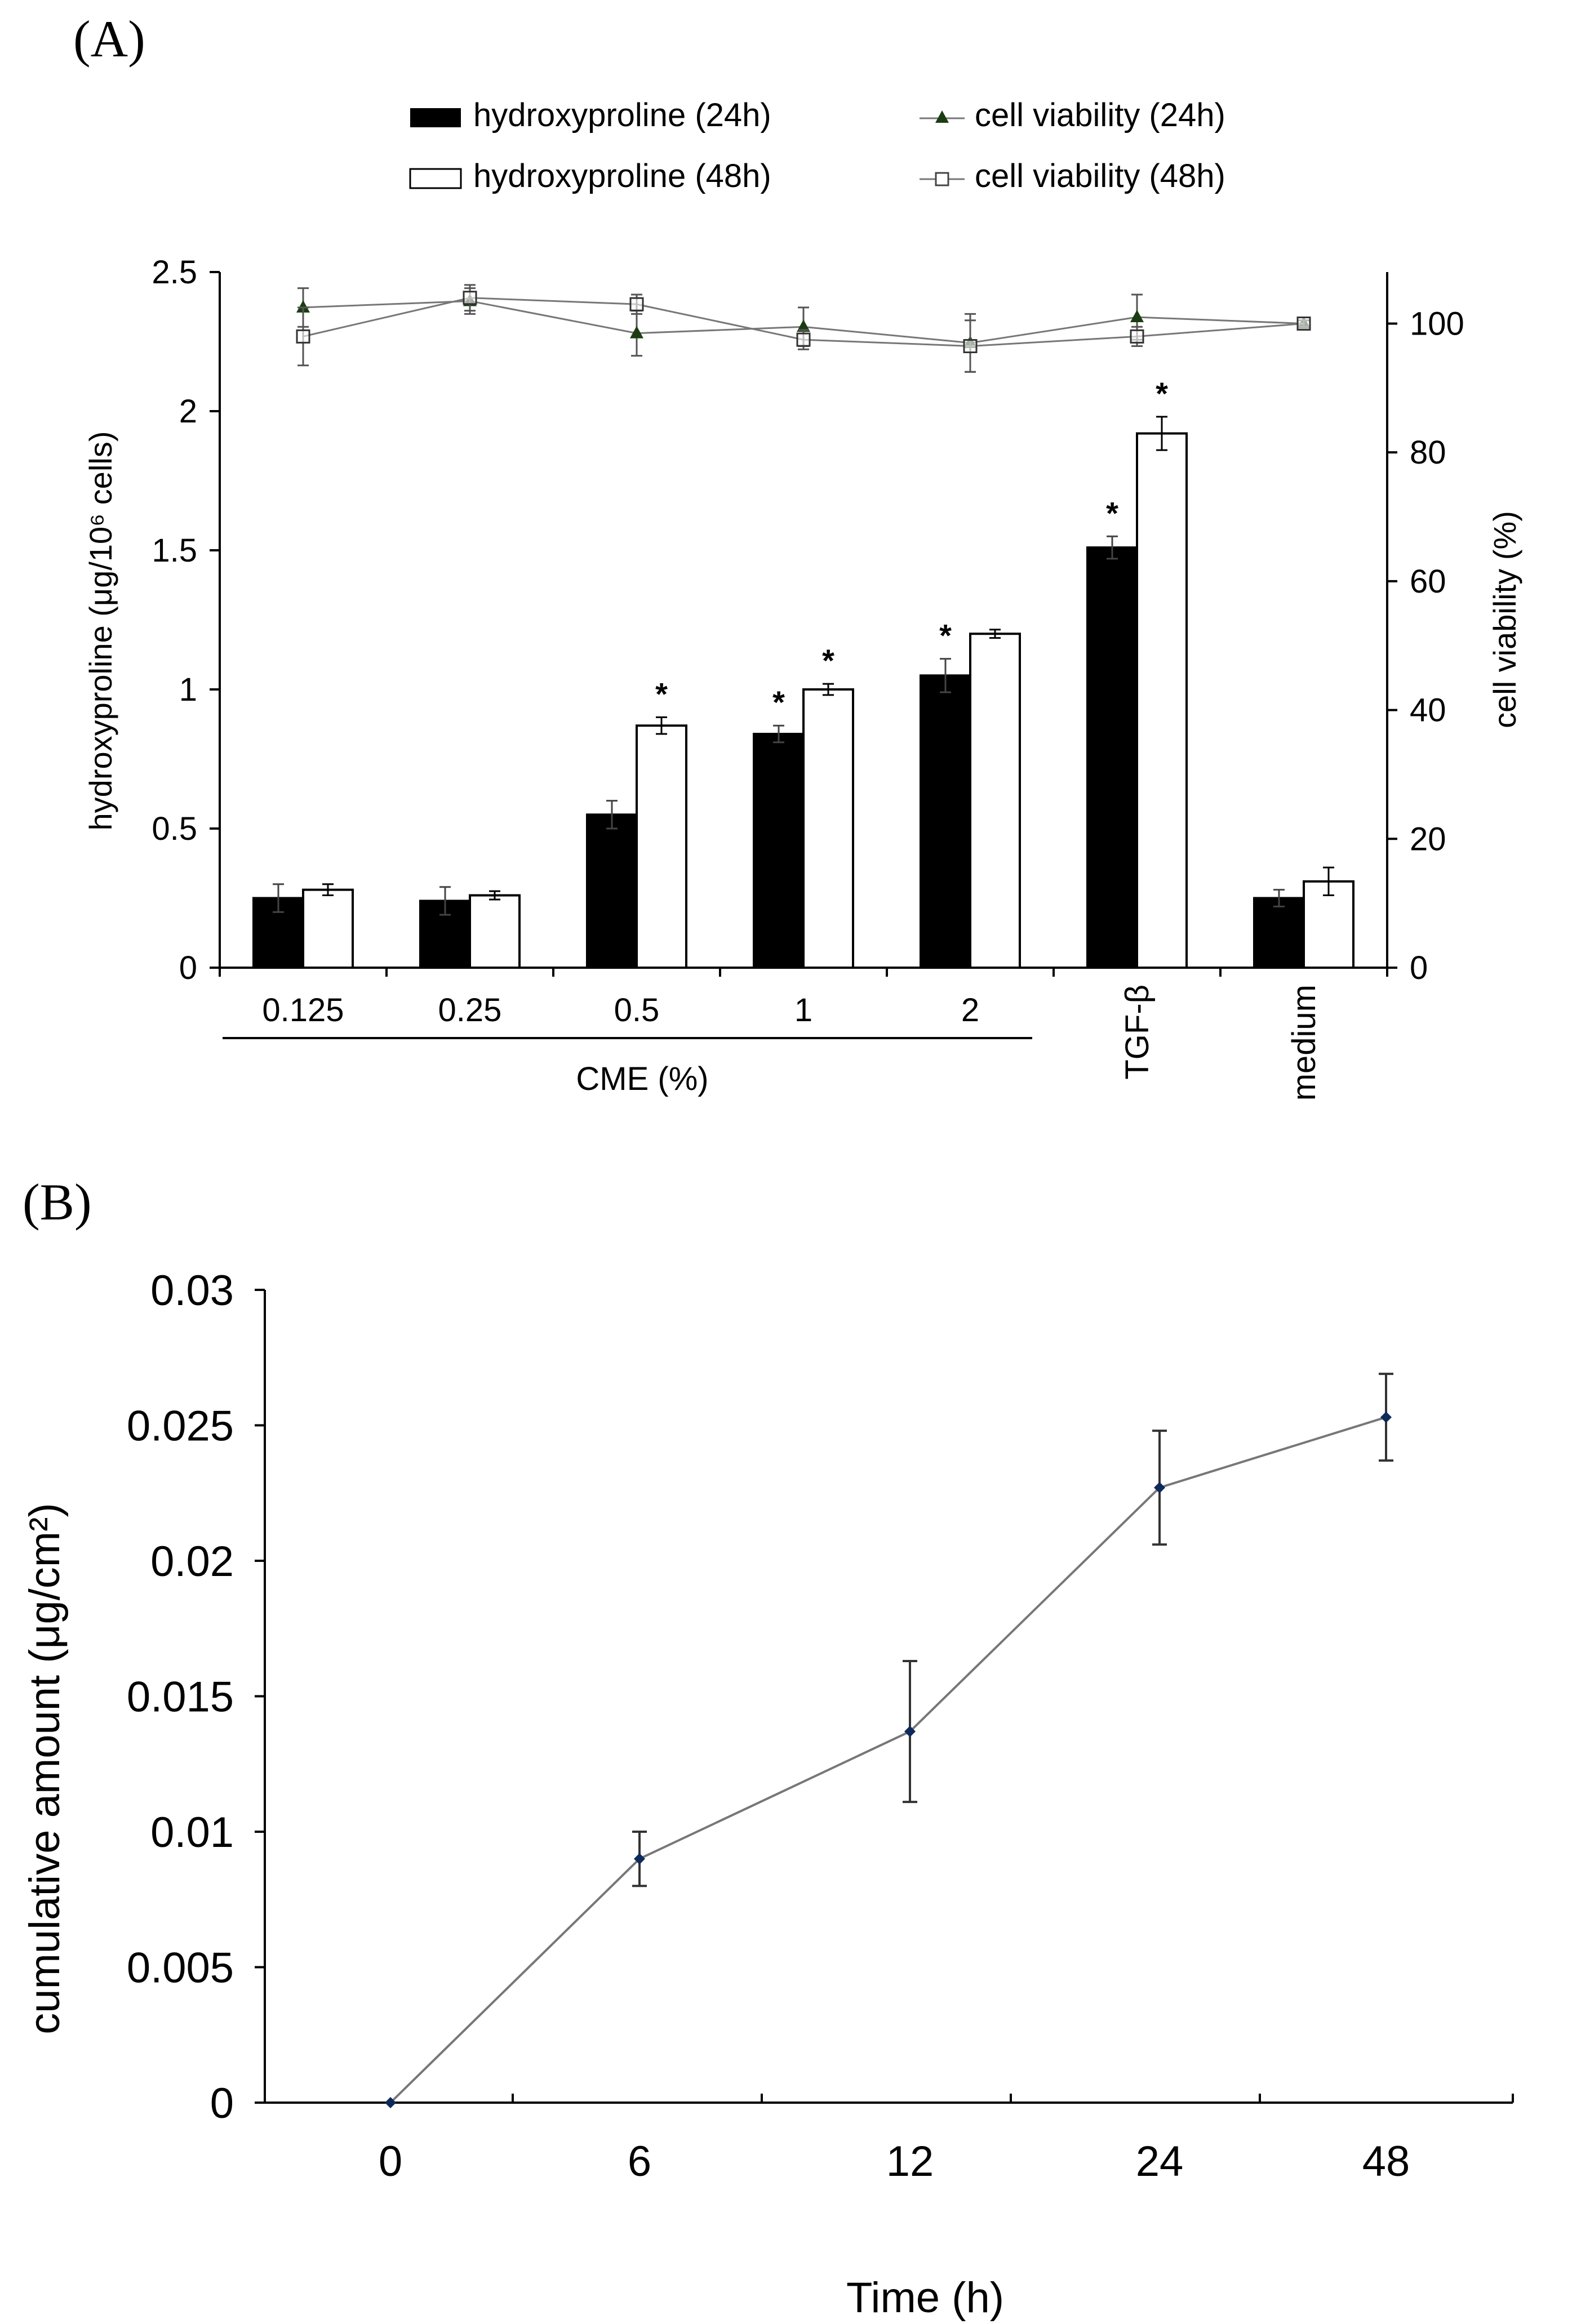 The height and width of the screenshot is (2324, 1581). Describe the element at coordinates (192, 1562) in the screenshot. I see `panel-b-y-tick-label: 0.02` at that location.